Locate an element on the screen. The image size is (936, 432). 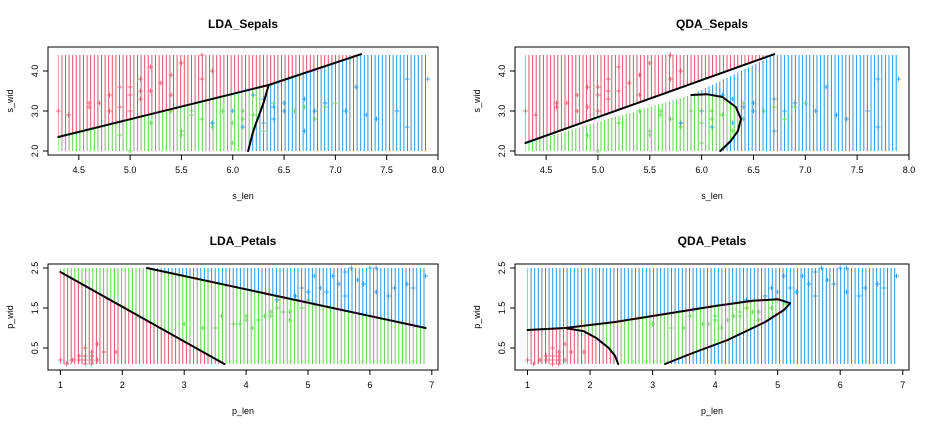
x-tick-label: 6.0 is located at coordinates (701, 170).